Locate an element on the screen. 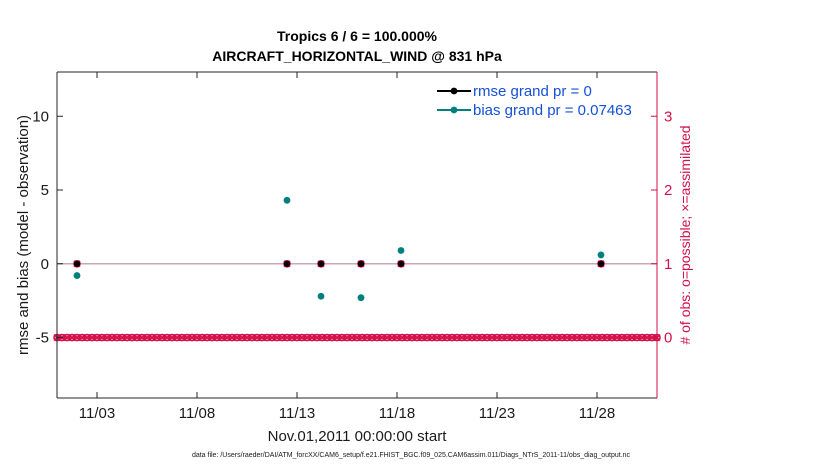  x-tick-label: 11/08 is located at coordinates (197, 413).